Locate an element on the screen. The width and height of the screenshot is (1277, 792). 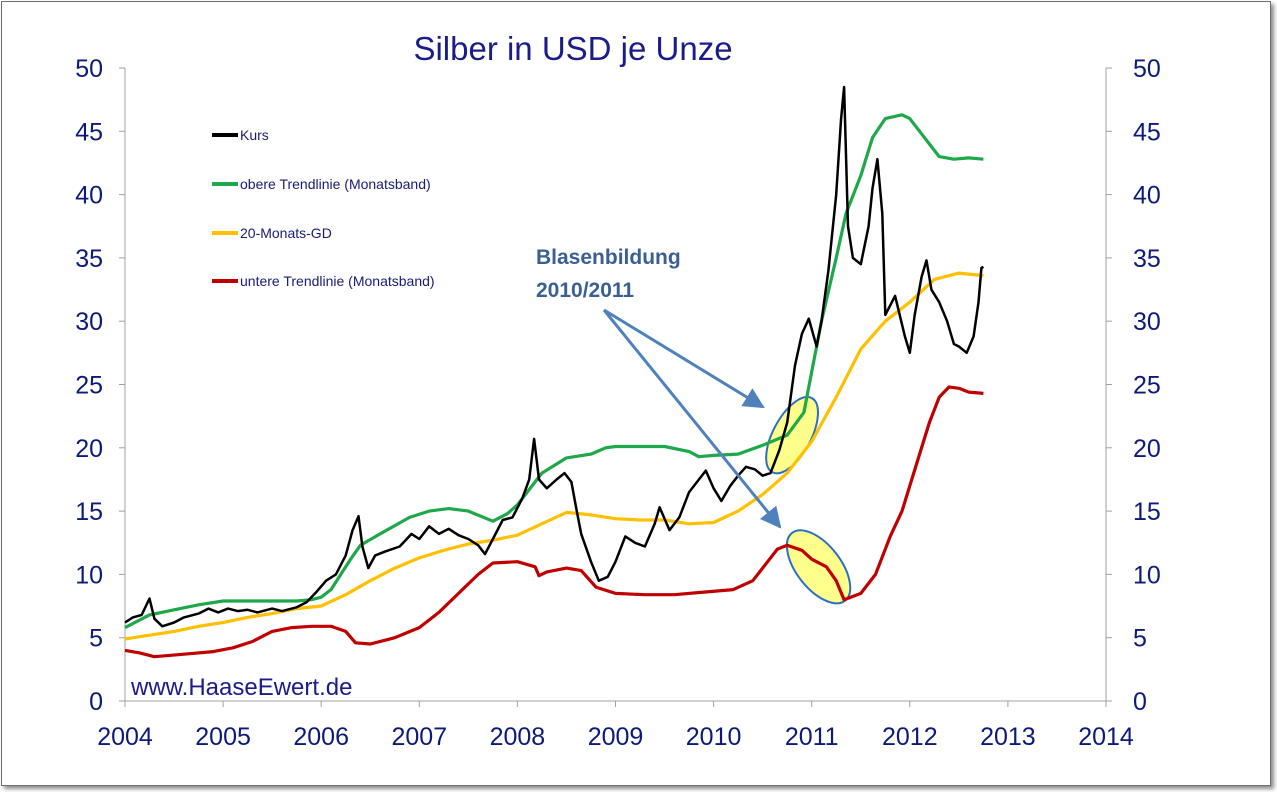
x-tick-label: 2012 is located at coordinates (910, 737).